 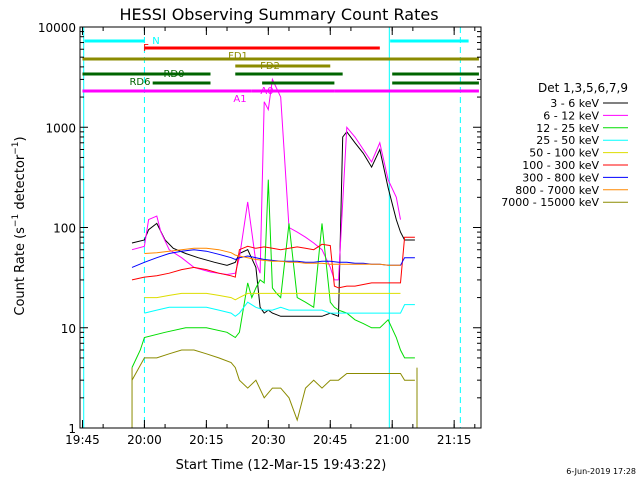 What do you see at coordinates (330, 440) in the screenshot?
I see `x-tick-label-4: 20:45` at bounding box center [330, 440].